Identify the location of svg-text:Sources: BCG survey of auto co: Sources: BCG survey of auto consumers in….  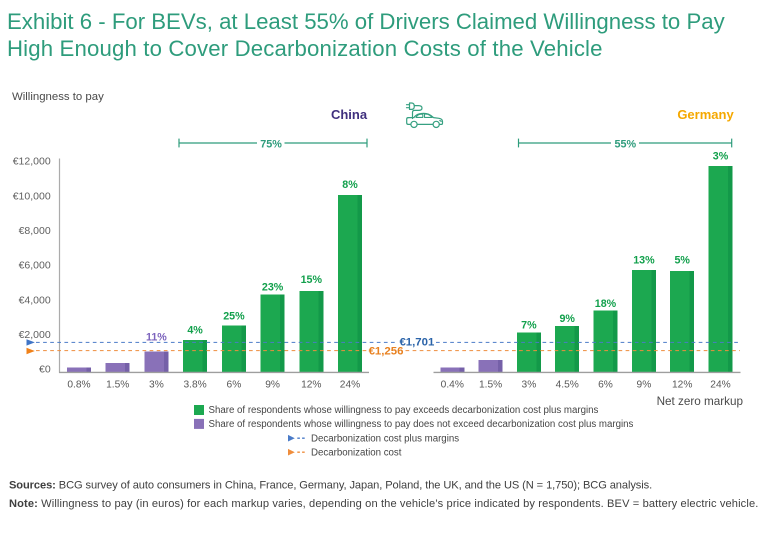
(330, 486).